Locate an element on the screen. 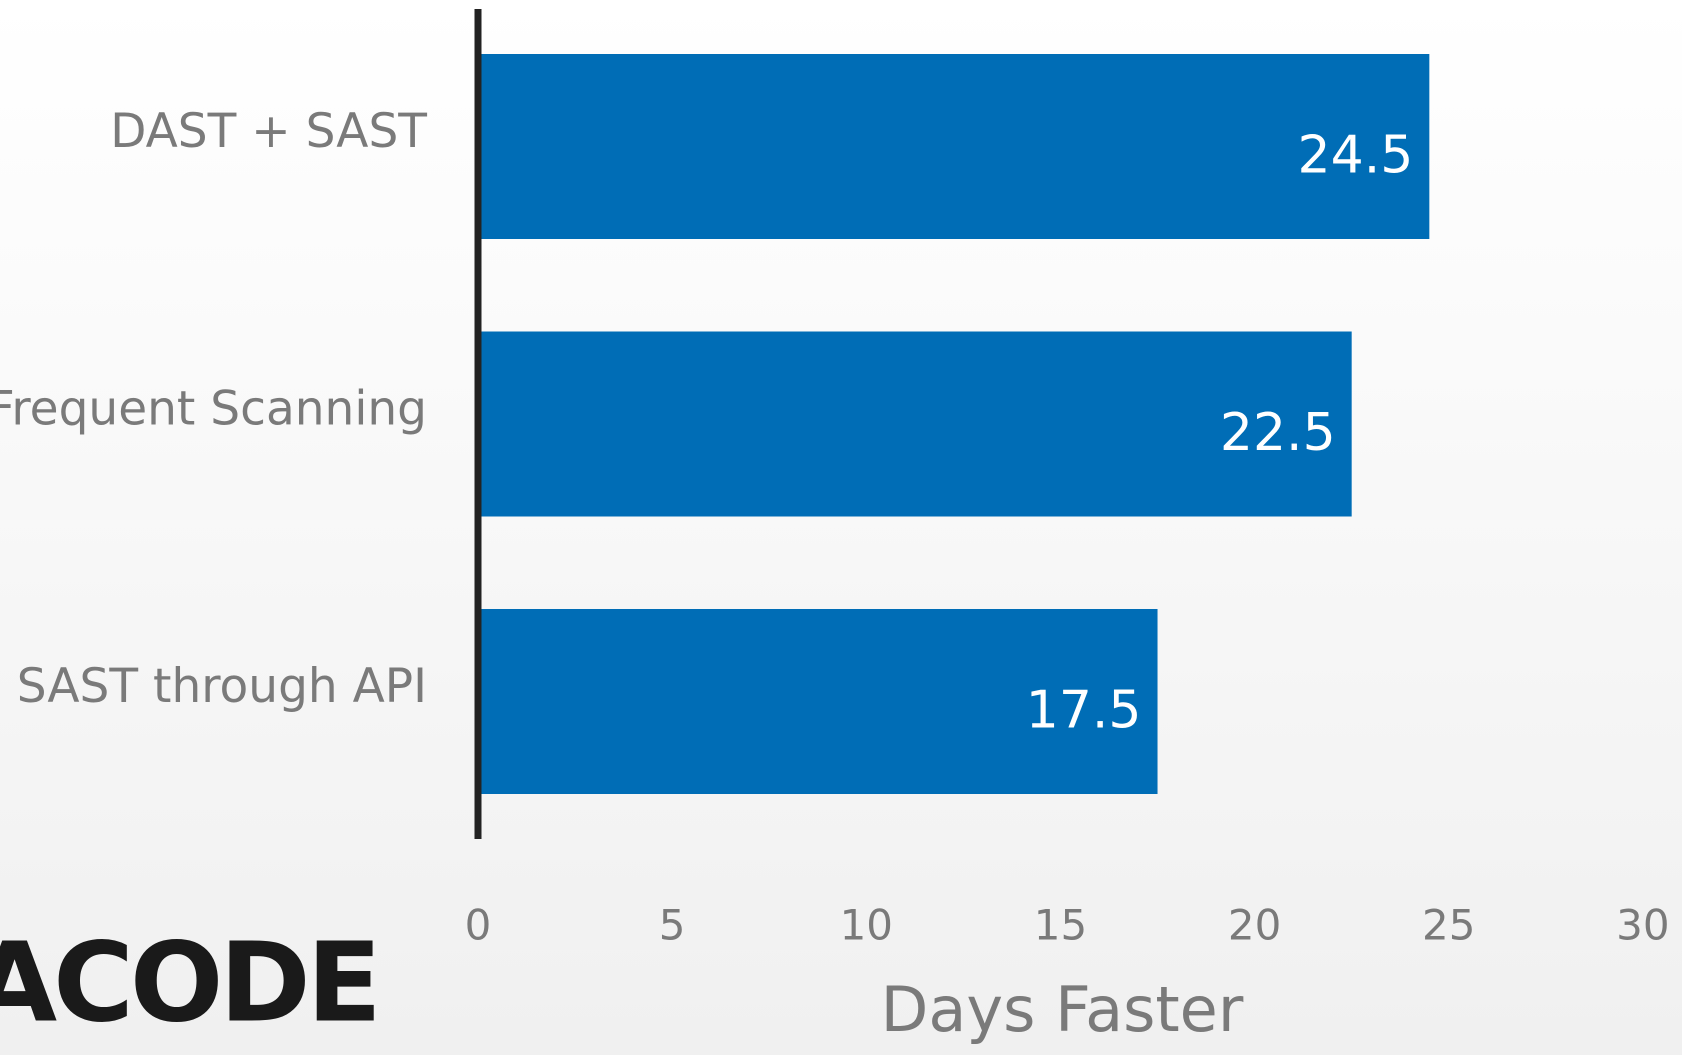  value-label: 17.5 is located at coordinates (1084, 711).